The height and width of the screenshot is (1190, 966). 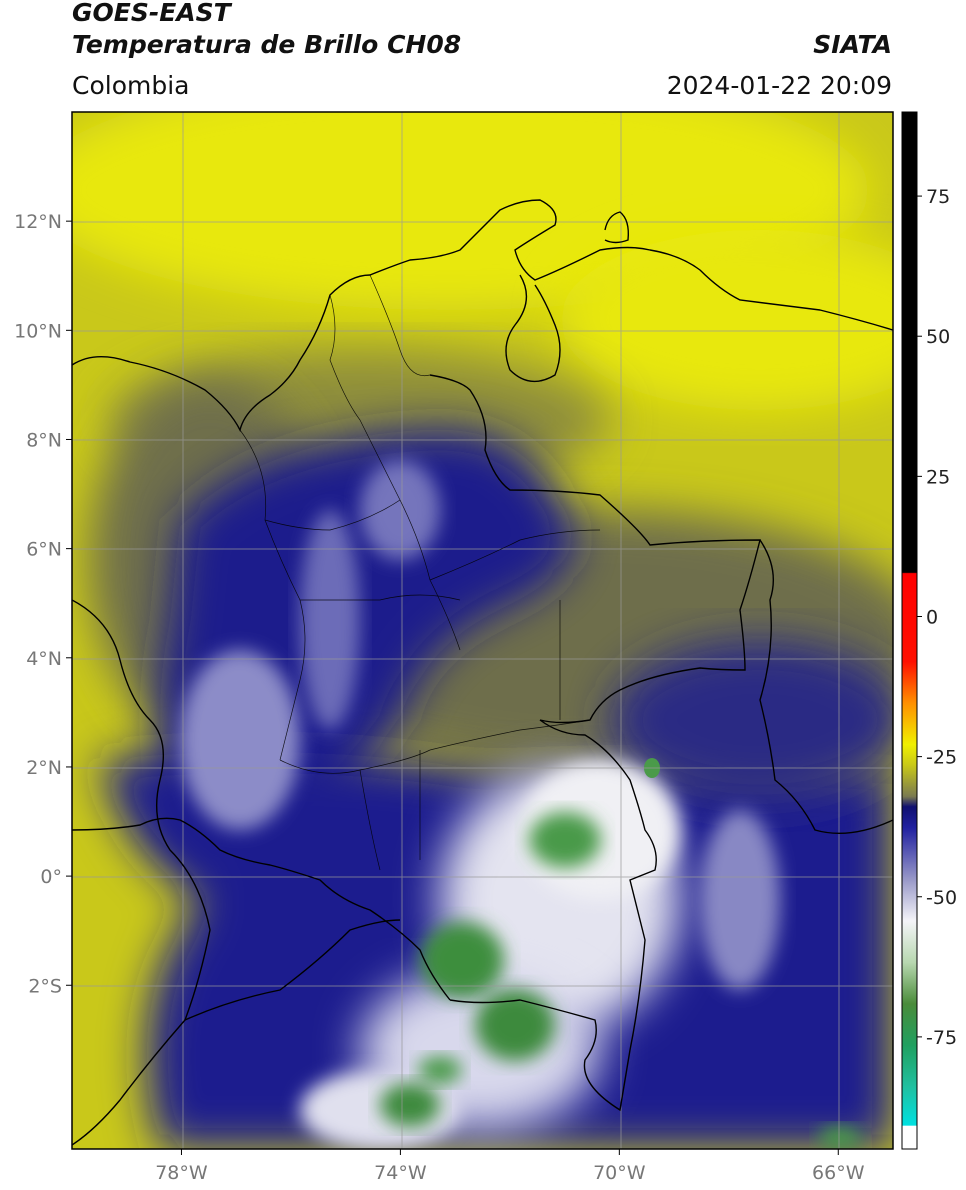 What do you see at coordinates (938, 197) in the screenshot?
I see `colorbar-tick-label: 75` at bounding box center [938, 197].